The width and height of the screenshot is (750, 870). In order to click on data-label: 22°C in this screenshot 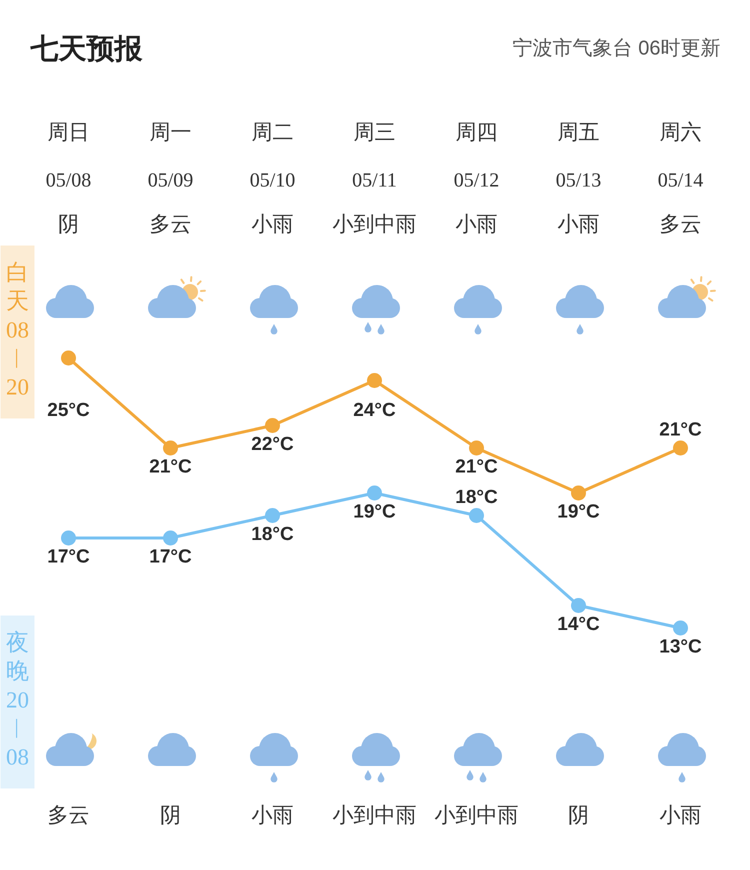, I will do `click(272, 444)`.